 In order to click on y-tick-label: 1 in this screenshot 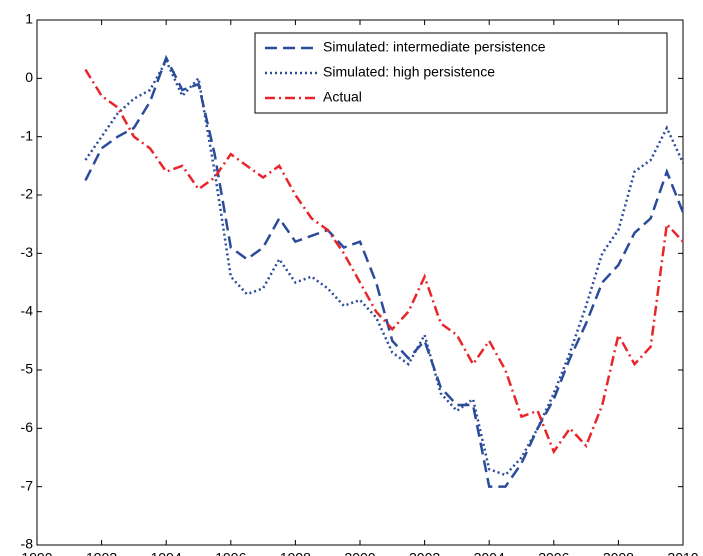, I will do `click(29, 19)`.